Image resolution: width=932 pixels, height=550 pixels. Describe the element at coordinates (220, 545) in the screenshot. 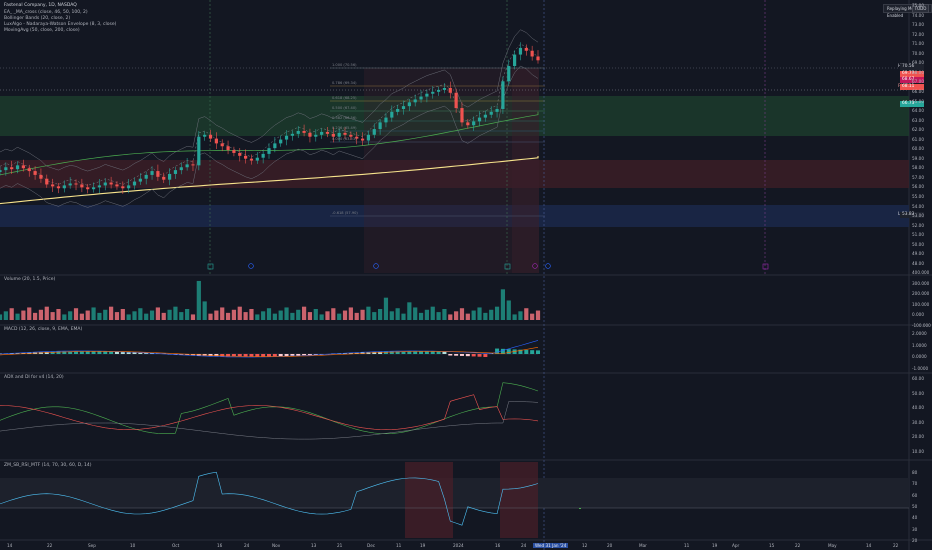

I see `time-axis-label: 16` at that location.